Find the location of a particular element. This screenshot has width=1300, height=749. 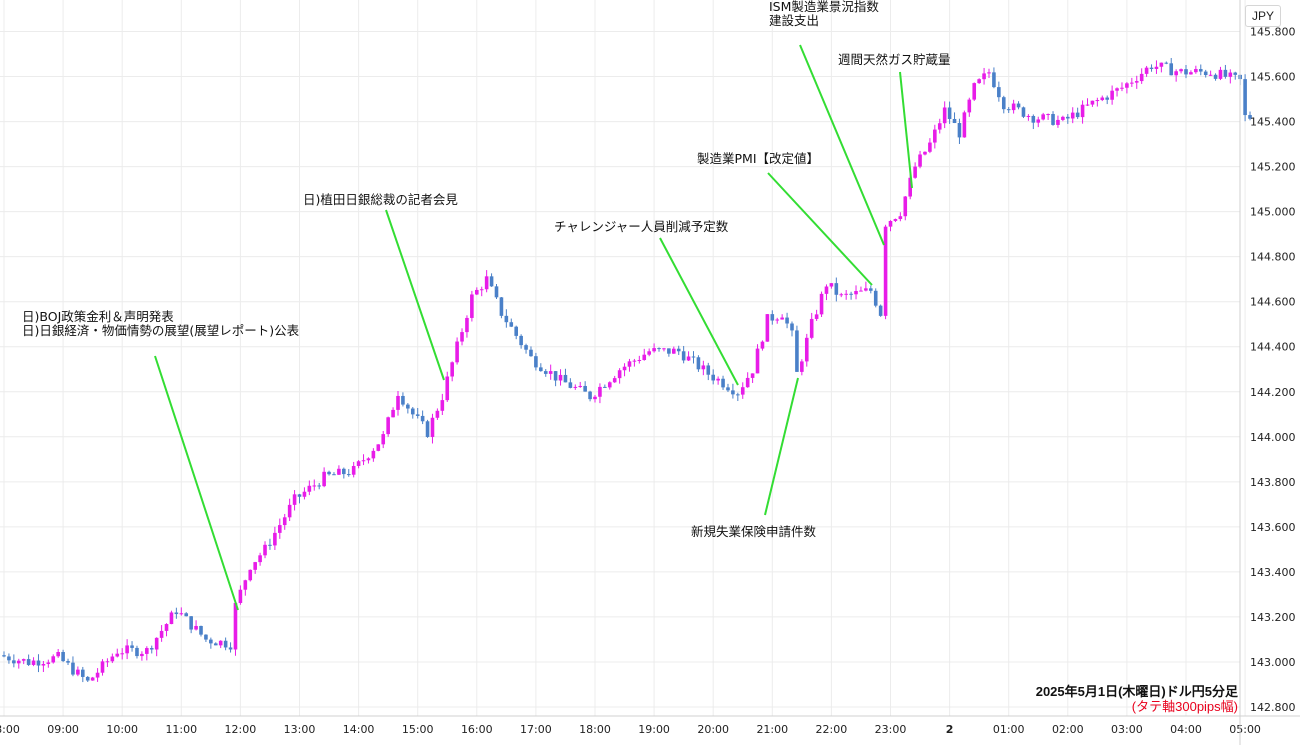

event-label: 日)植田日銀総裁の記者会見 is located at coordinates (380, 199).